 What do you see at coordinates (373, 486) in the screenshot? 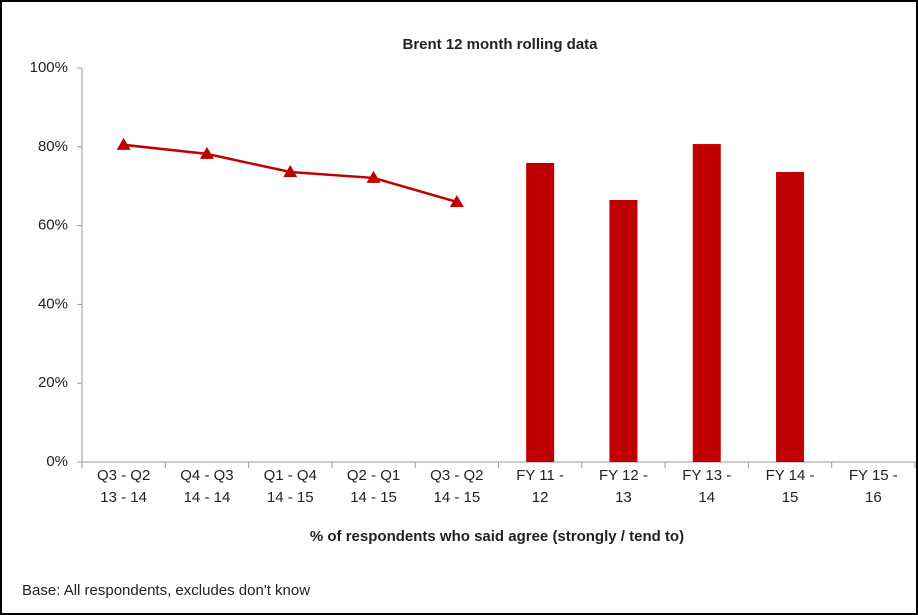
I see `x-tick-label: Q2 - Q1 14 - 15` at bounding box center [373, 486].